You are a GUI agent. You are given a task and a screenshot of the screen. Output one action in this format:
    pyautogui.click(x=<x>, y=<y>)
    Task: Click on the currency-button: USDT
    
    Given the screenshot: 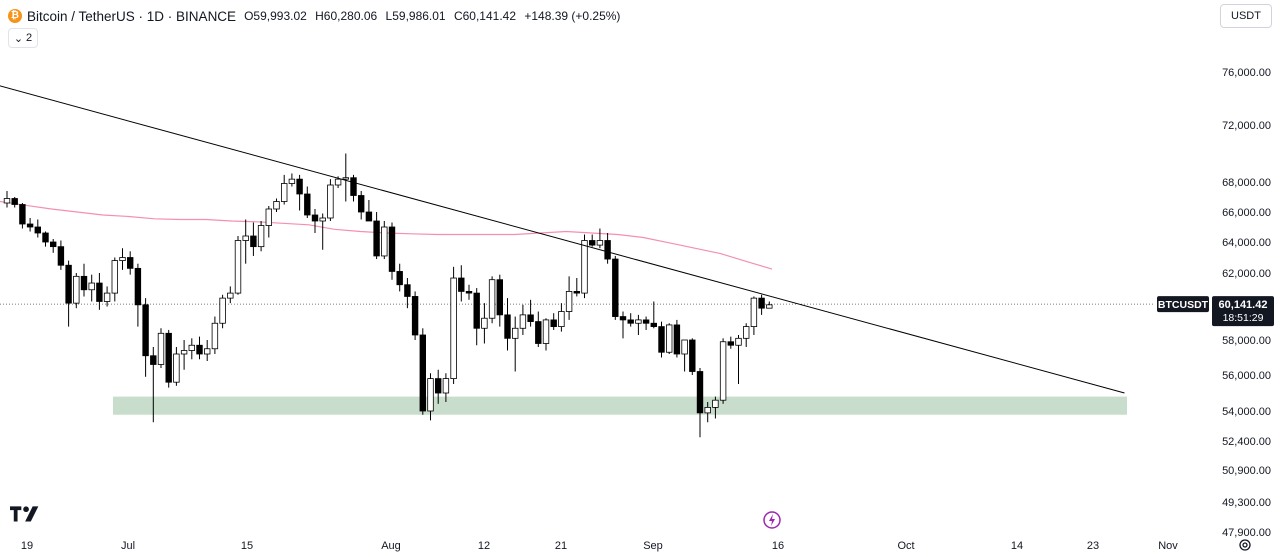 What is the action you would take?
    pyautogui.click(x=1246, y=16)
    